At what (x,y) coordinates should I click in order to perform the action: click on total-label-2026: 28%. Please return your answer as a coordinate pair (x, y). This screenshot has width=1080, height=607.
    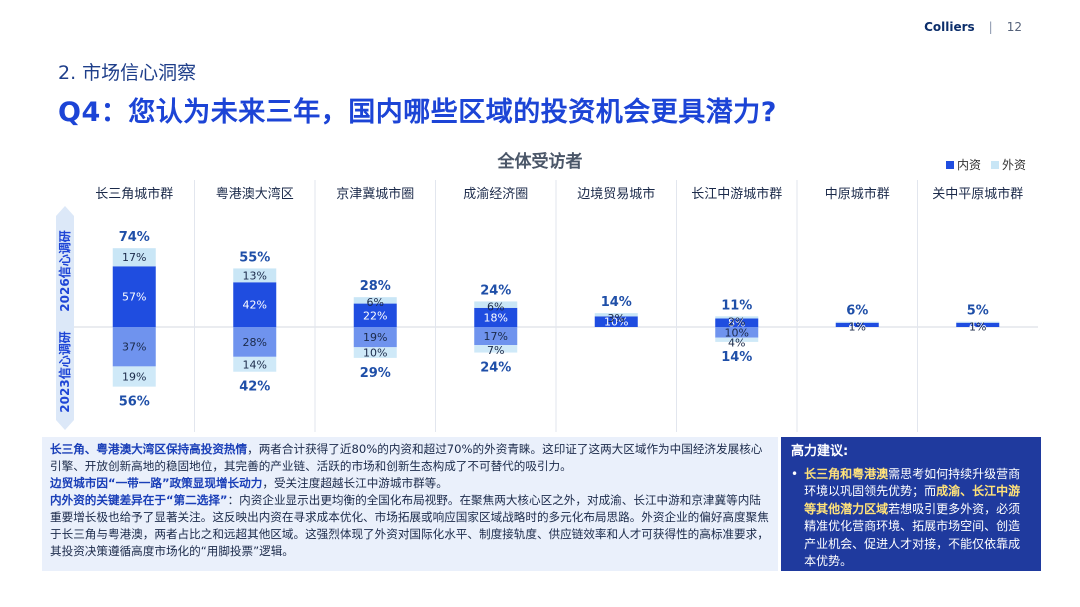
    Looking at the image, I should click on (375, 286).